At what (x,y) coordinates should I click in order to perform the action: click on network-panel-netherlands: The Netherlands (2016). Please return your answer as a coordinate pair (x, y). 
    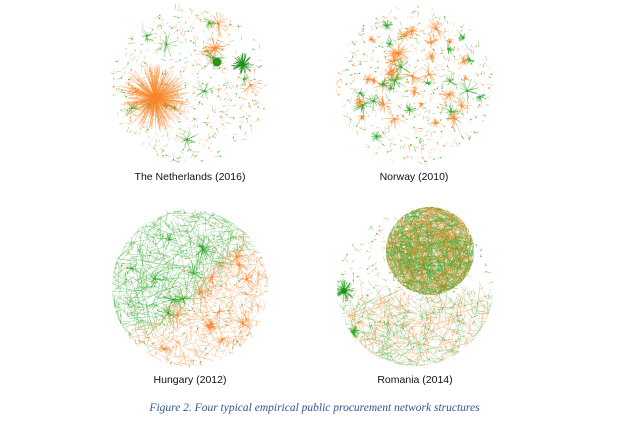
    Looking at the image, I should click on (190, 95).